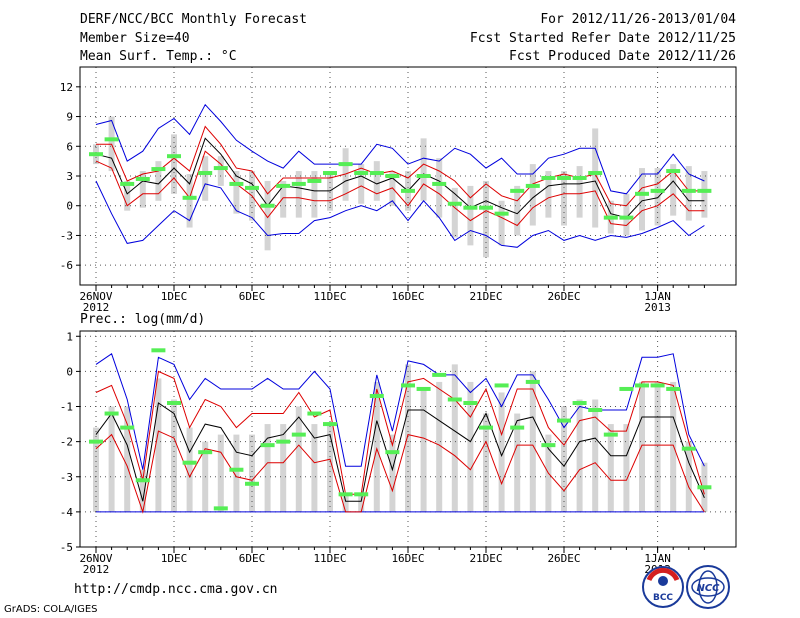  What do you see at coordinates (66, 442) in the screenshot?
I see `precip-ytick-label: -2` at bounding box center [66, 442].